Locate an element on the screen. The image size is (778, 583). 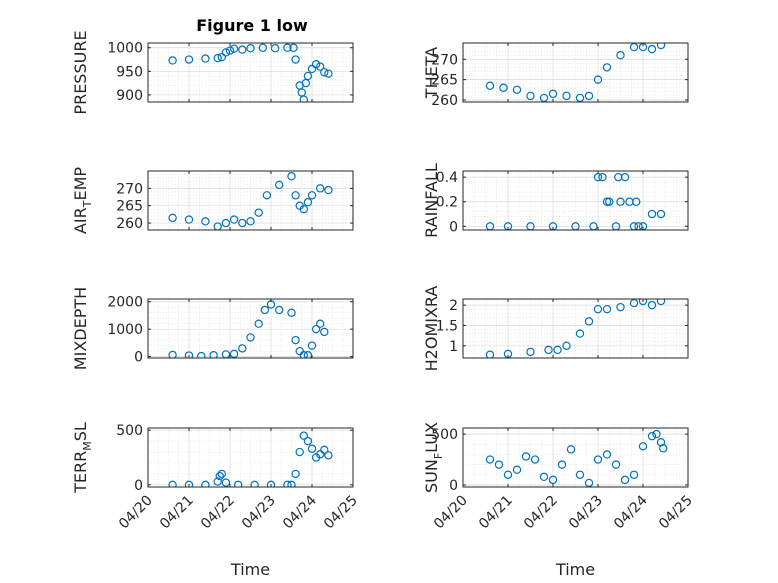
y-axis-label-main: MIXDEPTH is located at coordinates (80, 328).